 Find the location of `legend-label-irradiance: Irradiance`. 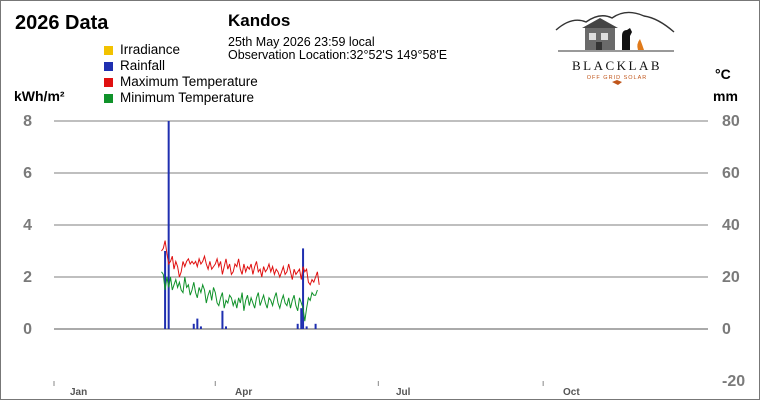

legend-label-irradiance: Irradiance is located at coordinates (150, 49).